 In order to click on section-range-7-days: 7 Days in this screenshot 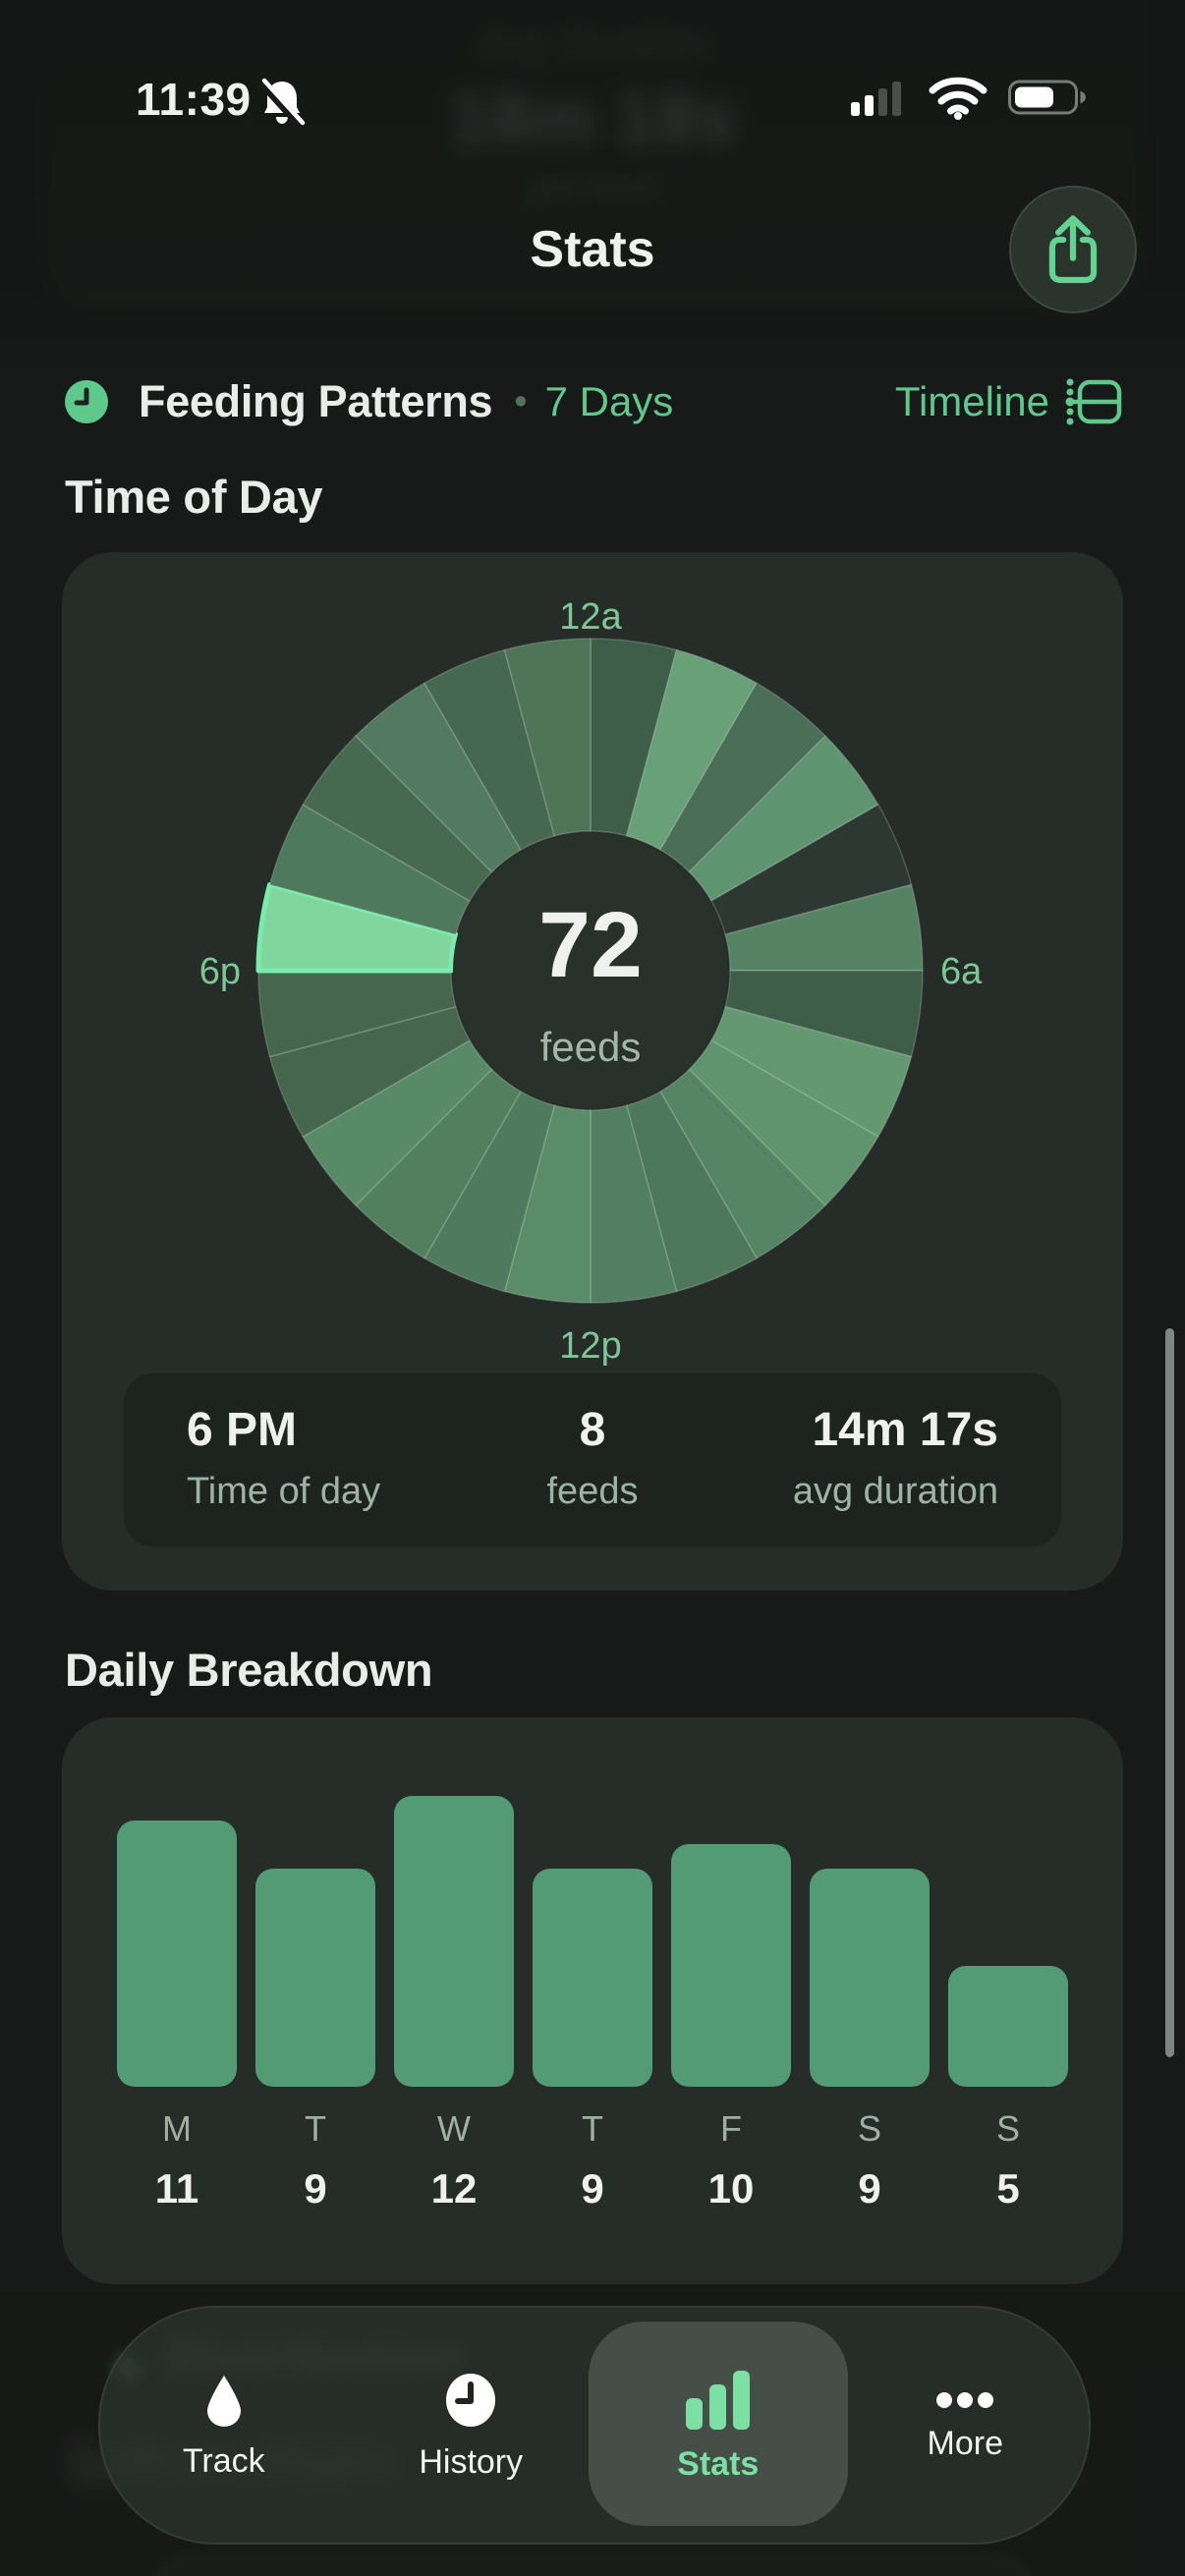, I will do `click(609, 401)`.